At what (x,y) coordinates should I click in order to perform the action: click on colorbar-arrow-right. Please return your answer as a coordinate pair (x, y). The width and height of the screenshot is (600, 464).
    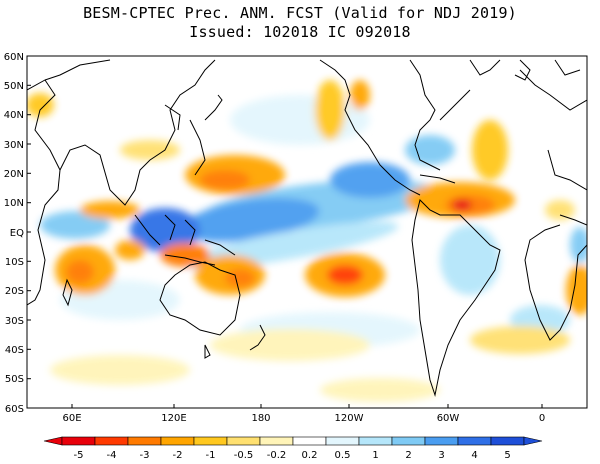
    Looking at the image, I should click on (533, 441).